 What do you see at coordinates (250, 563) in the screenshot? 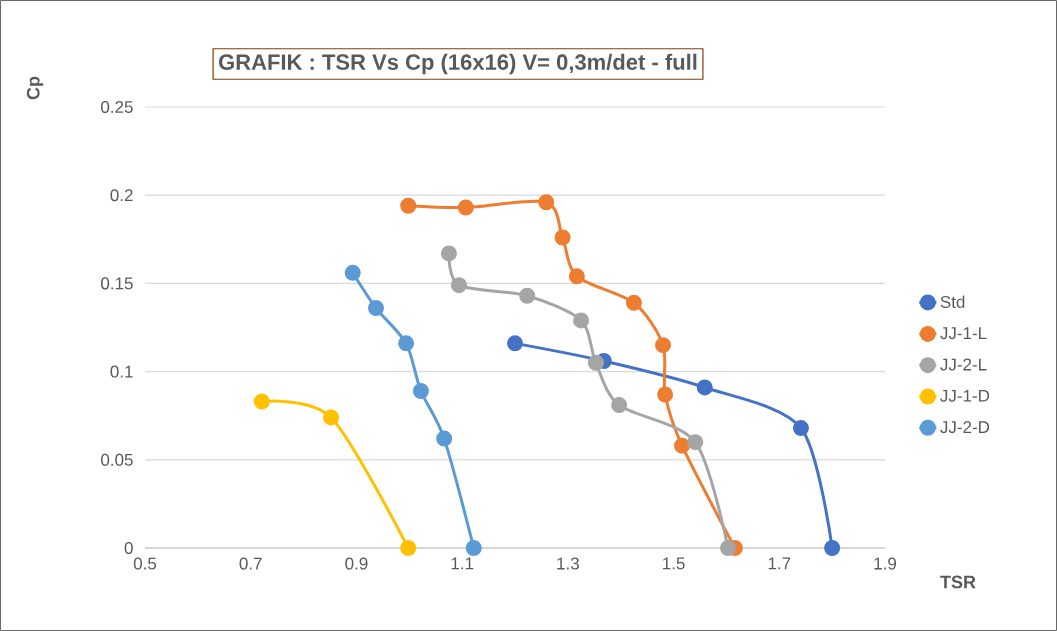
I see `x-tick-label: 0.7` at bounding box center [250, 563].